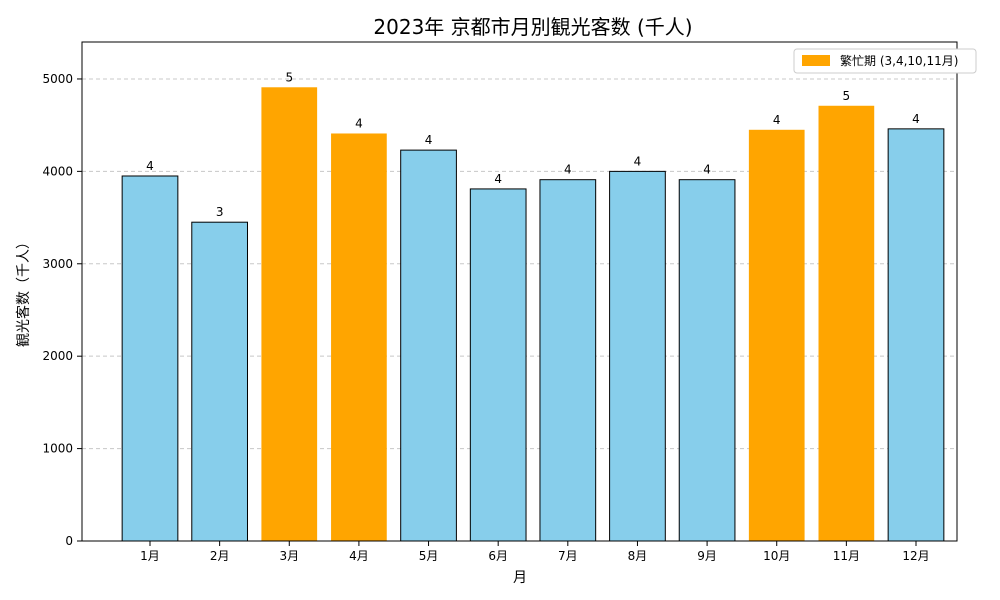 This screenshot has height=600, width=1000. Describe the element at coordinates (23, 291) in the screenshot. I see `y-axis-label: 観光客数（千人）` at that location.